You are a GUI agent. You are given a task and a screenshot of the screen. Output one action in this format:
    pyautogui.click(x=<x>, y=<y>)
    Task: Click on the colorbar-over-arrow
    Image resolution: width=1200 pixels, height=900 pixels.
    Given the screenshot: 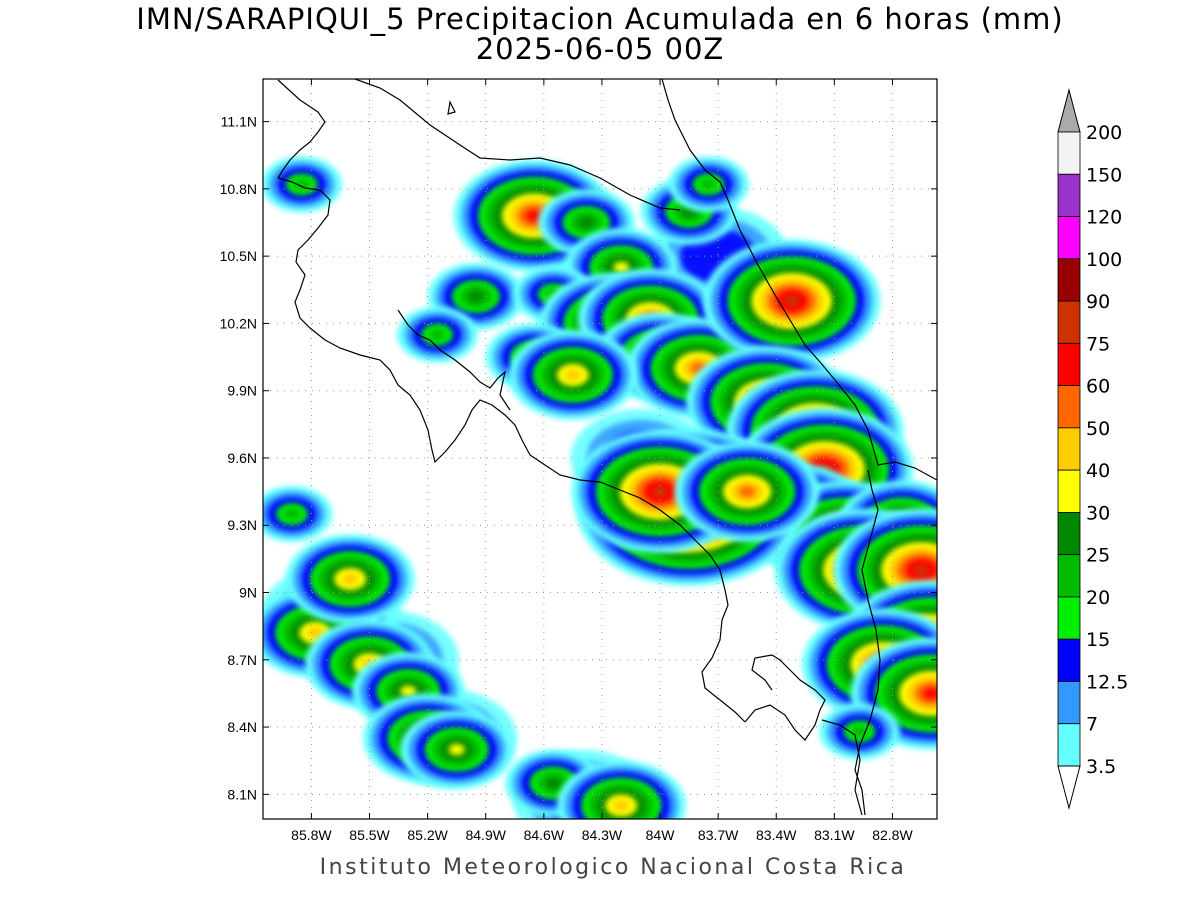 What is the action you would take?
    pyautogui.click(x=1069, y=110)
    